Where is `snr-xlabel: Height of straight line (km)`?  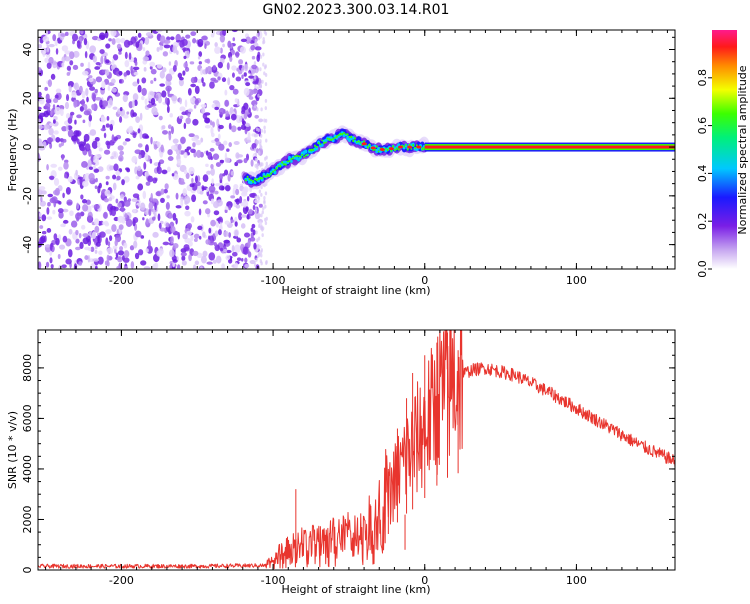 snr-xlabel: Height of straight line (km) is located at coordinates (355, 589).